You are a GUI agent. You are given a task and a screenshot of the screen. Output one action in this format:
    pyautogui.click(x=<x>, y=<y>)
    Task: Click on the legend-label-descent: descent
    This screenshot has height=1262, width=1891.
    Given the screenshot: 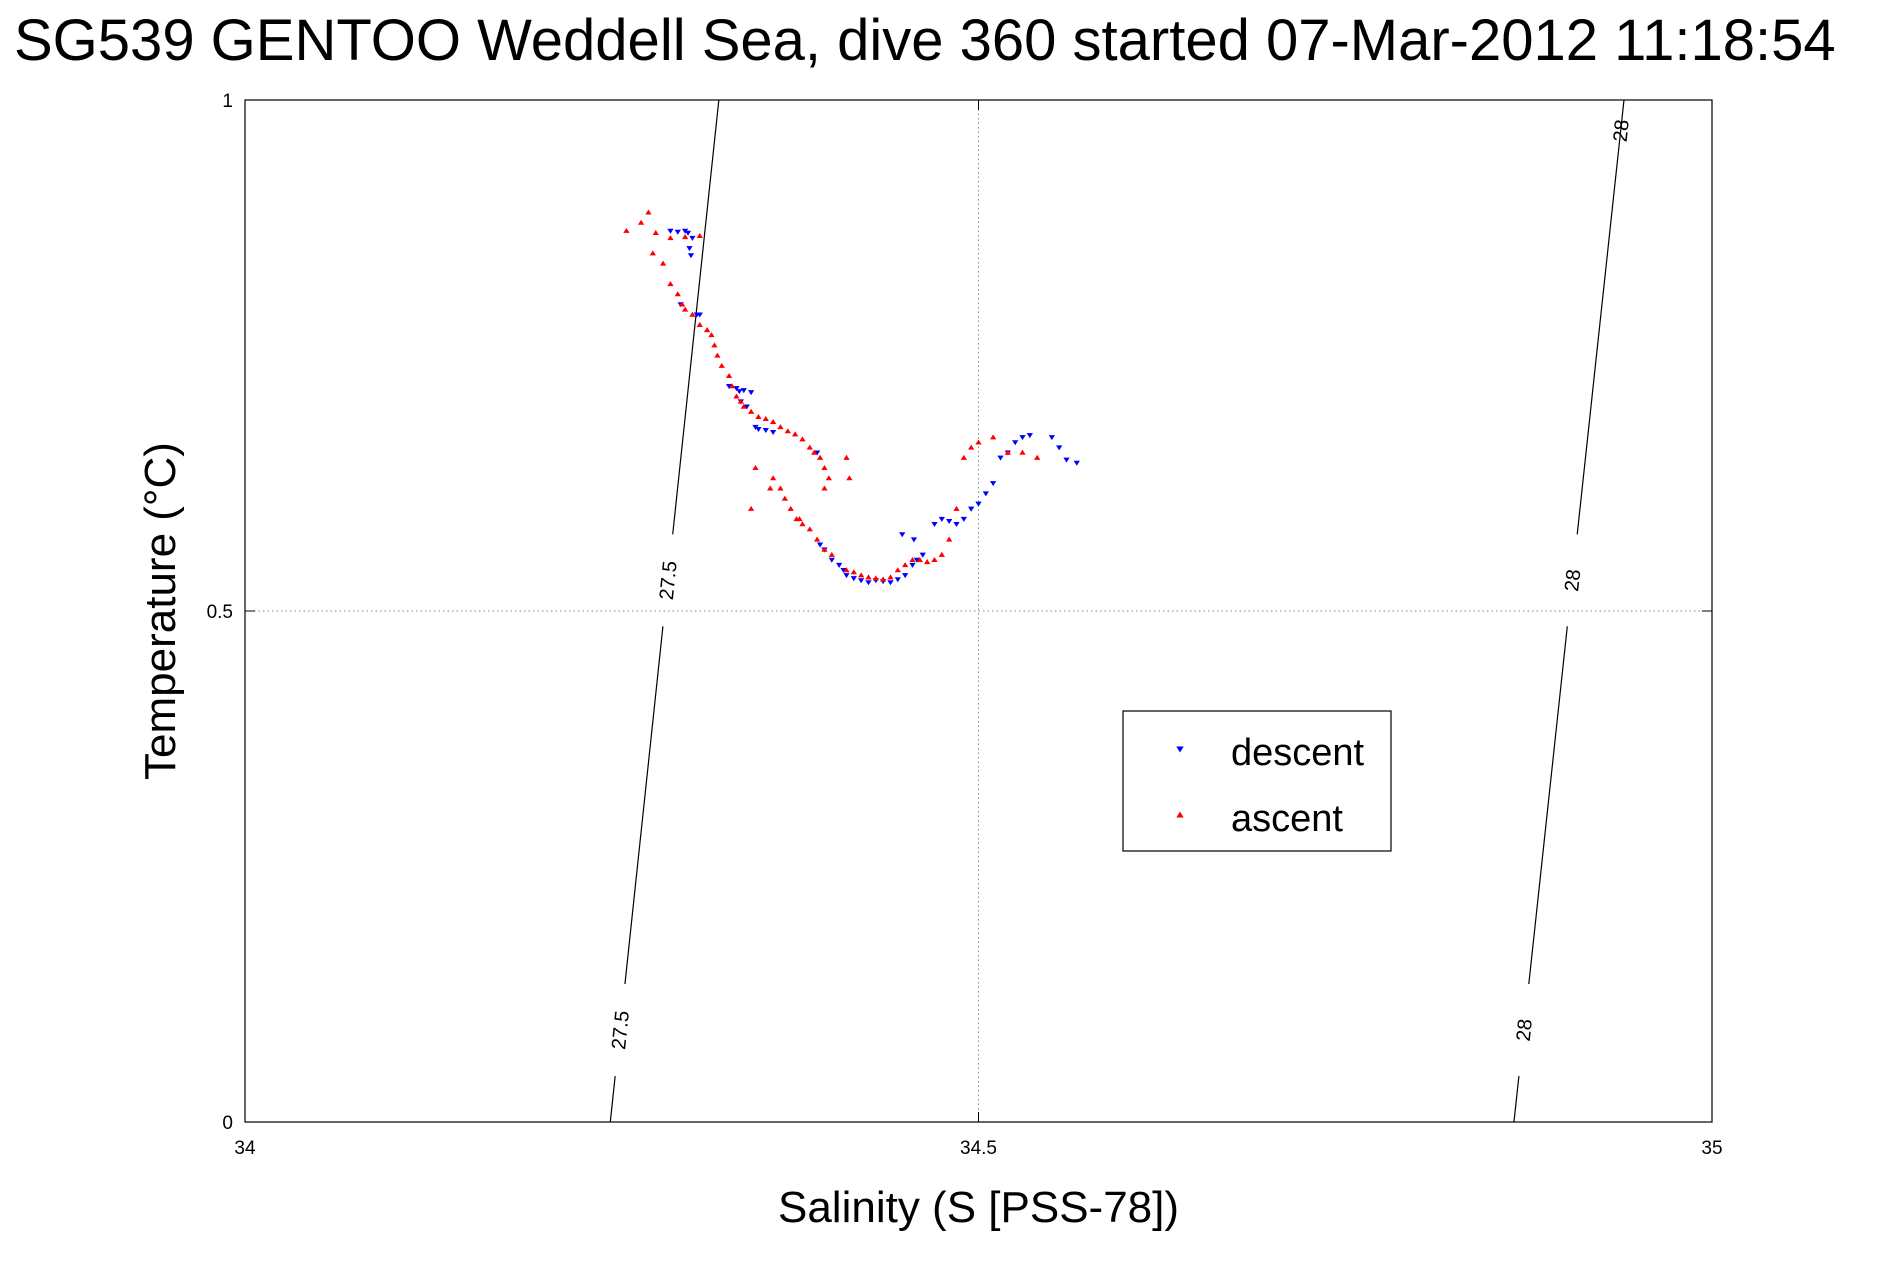 What is the action you would take?
    pyautogui.click(x=1298, y=753)
    